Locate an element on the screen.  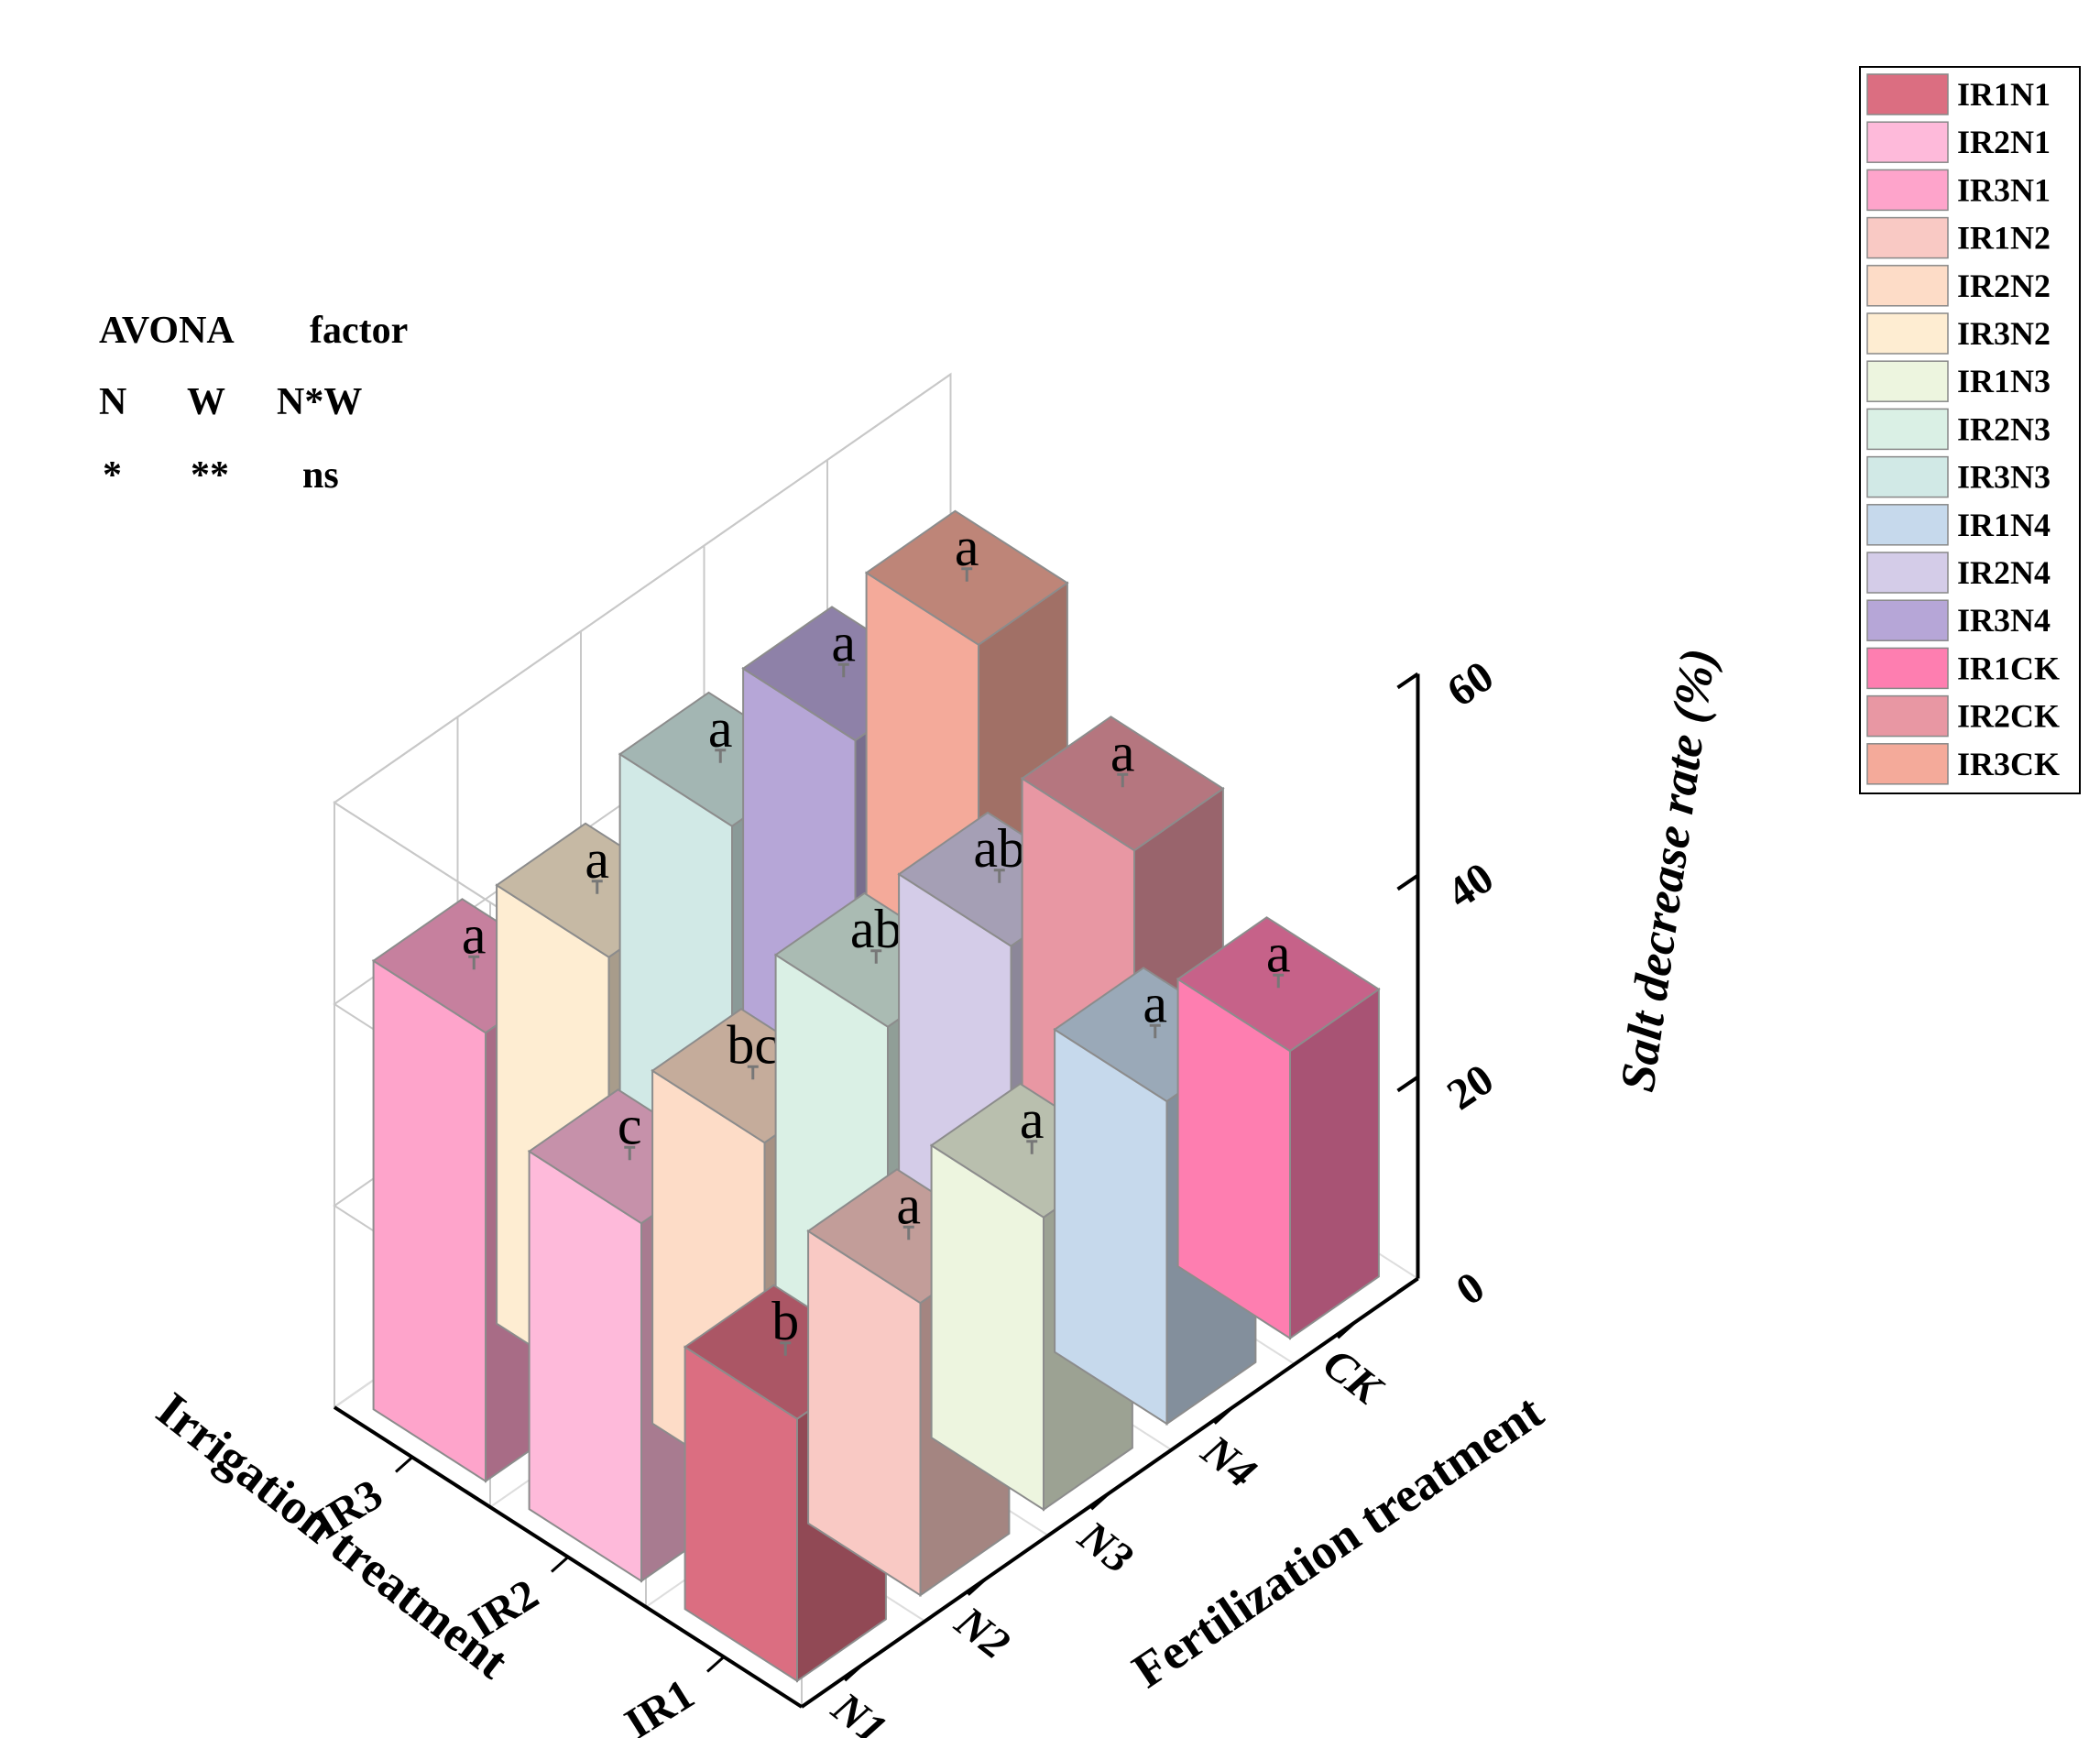
legend-label-IR2N4: IR2N4 is located at coordinates (2004, 573).